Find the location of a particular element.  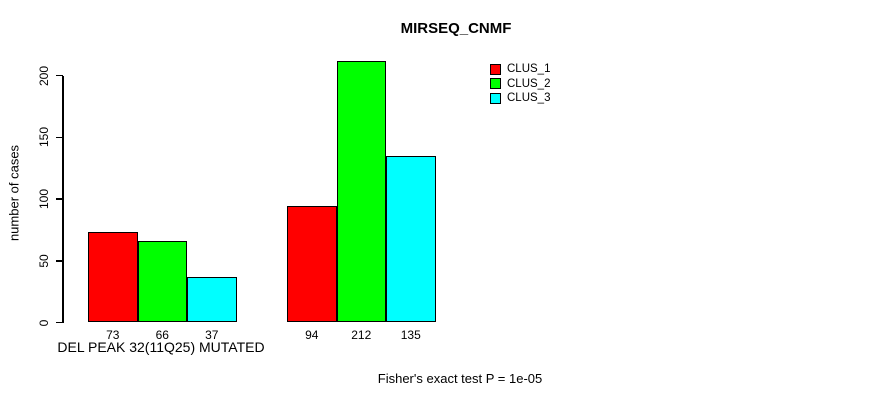

y-tick-label: 200 is located at coordinates (44, 75).